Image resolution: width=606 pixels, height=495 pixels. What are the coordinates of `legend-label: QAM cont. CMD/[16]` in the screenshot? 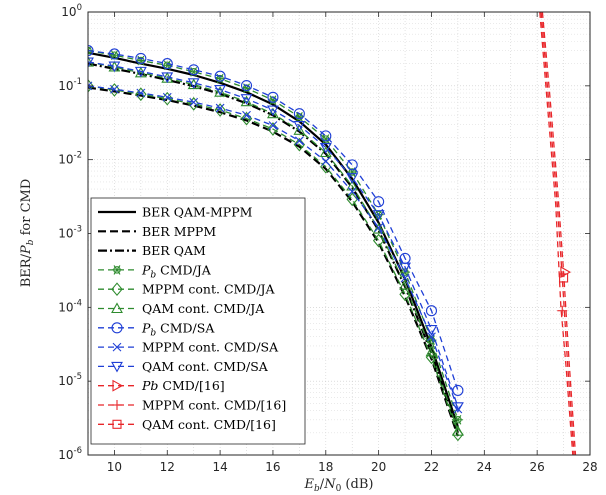 It's located at (209, 424).